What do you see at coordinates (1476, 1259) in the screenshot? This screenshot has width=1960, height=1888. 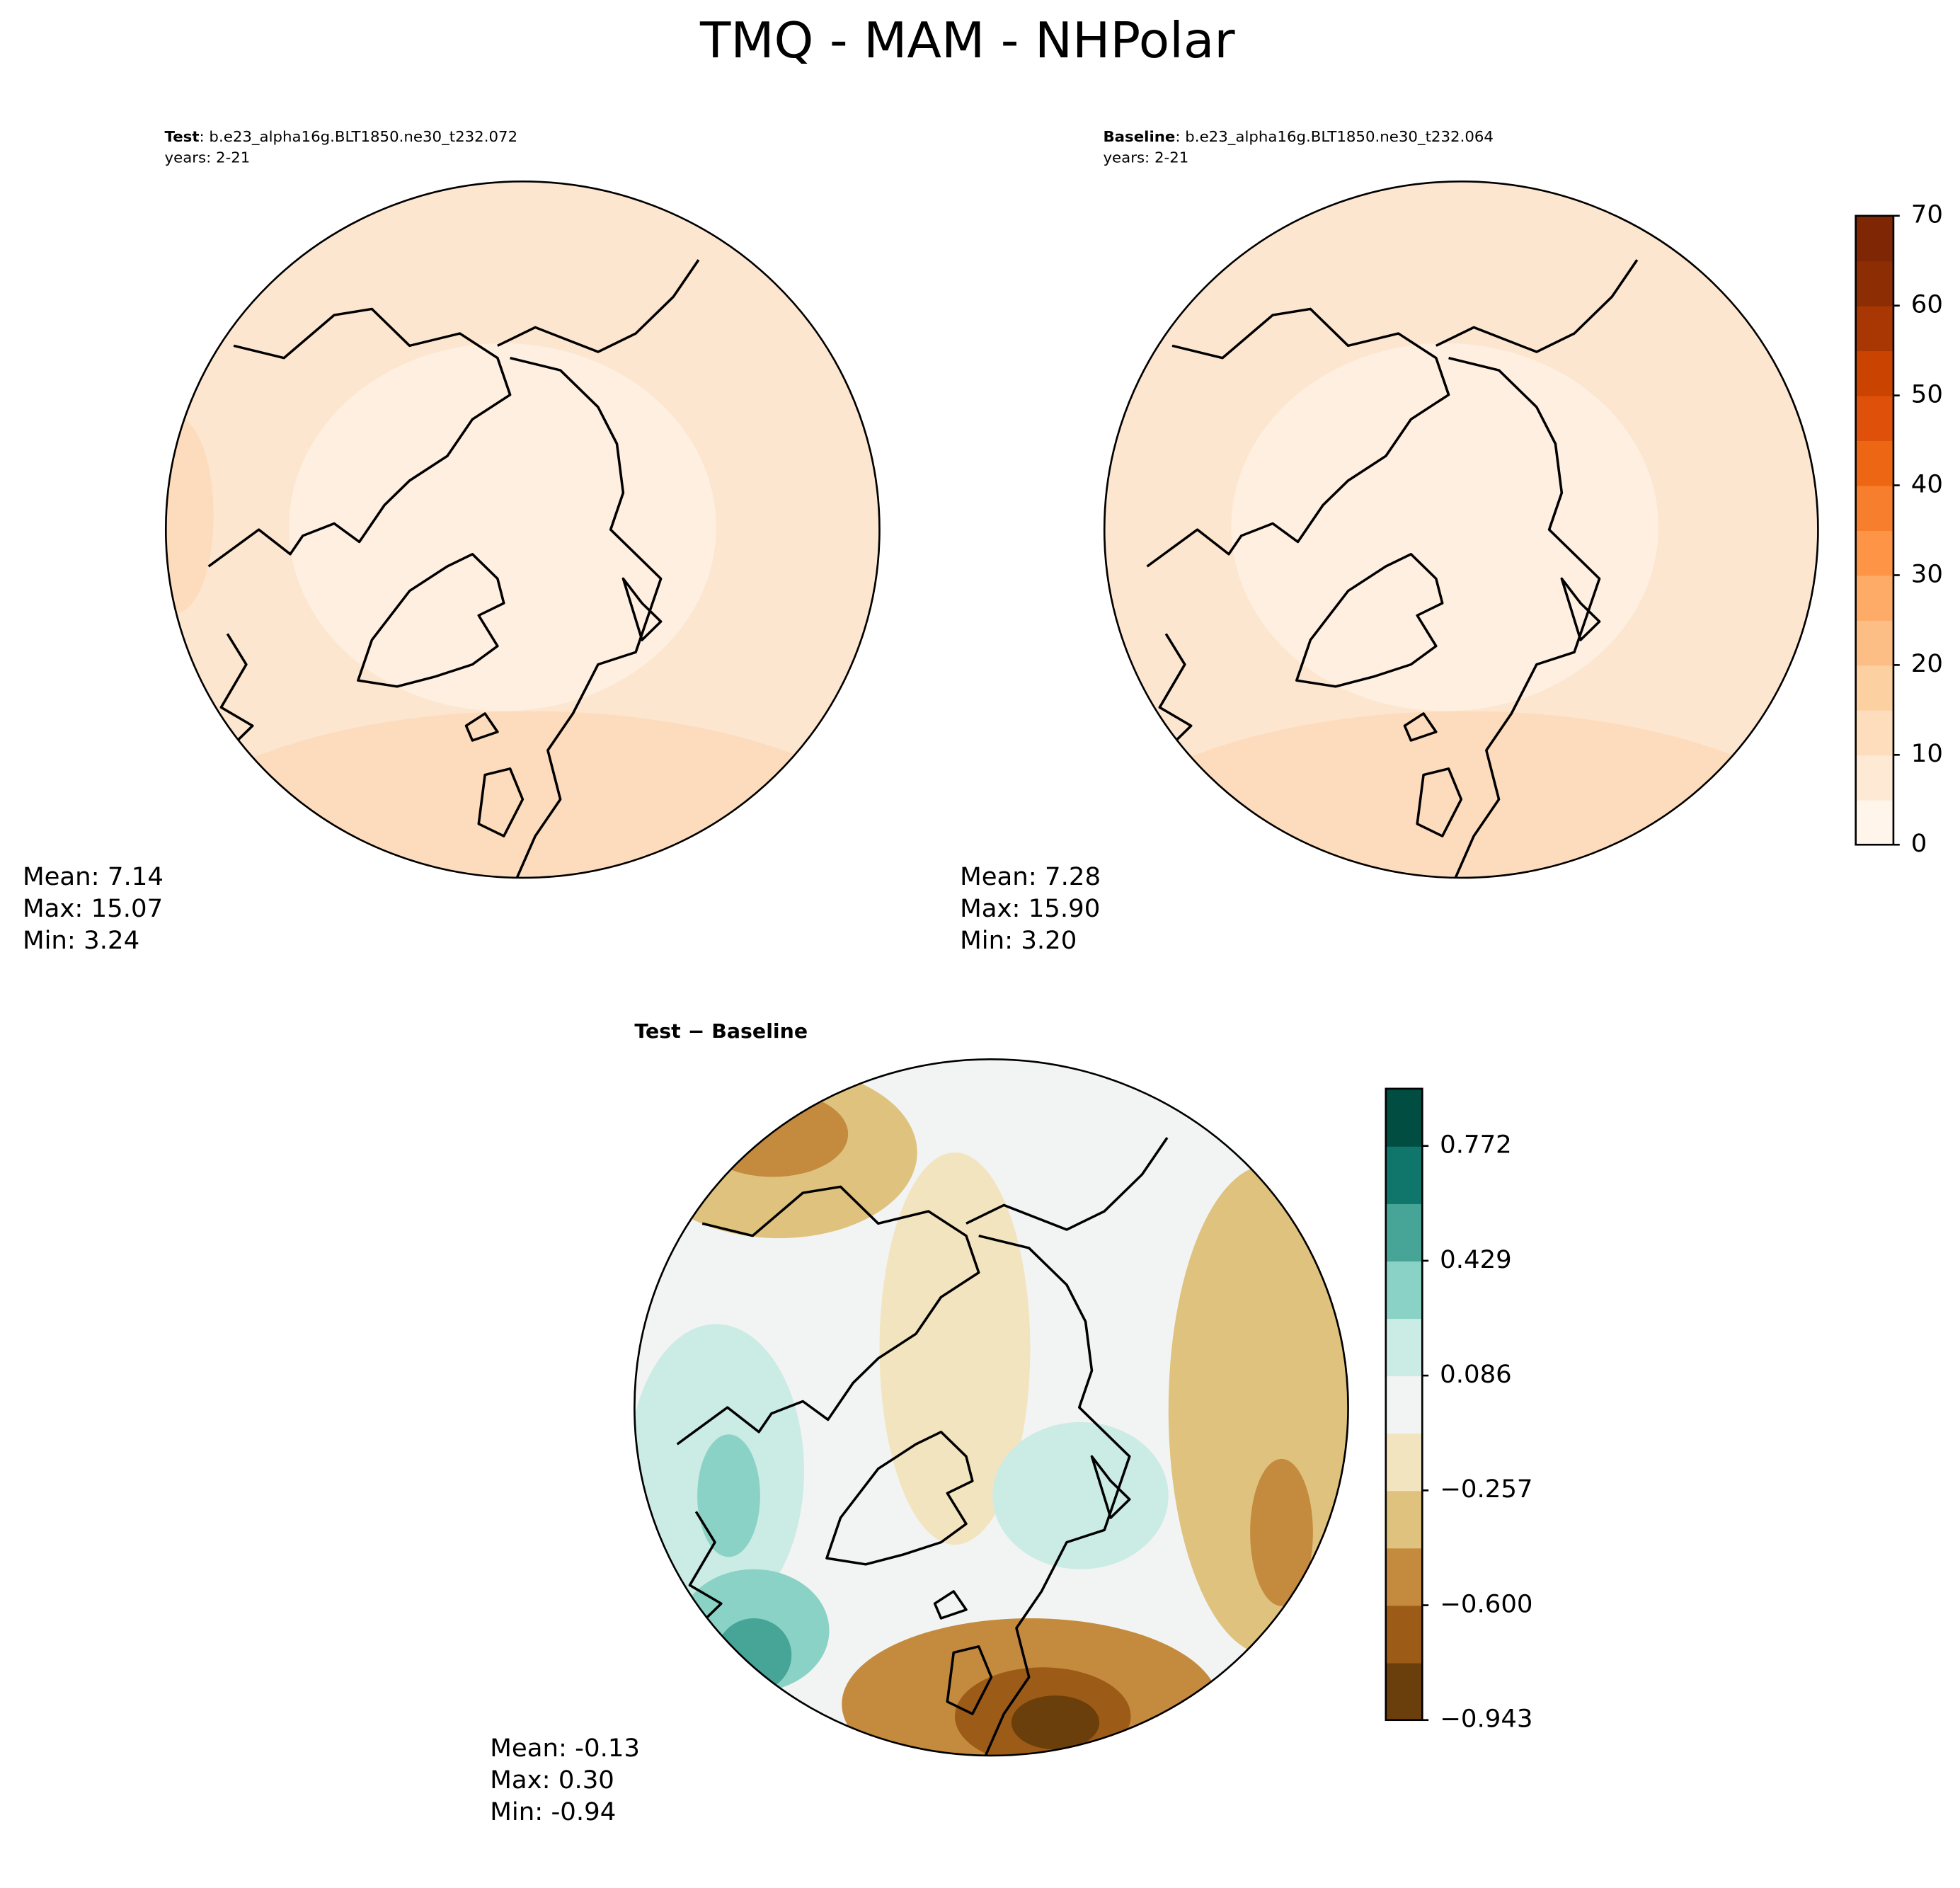 I see `colorbar-tick-label: 0.429` at bounding box center [1476, 1259].